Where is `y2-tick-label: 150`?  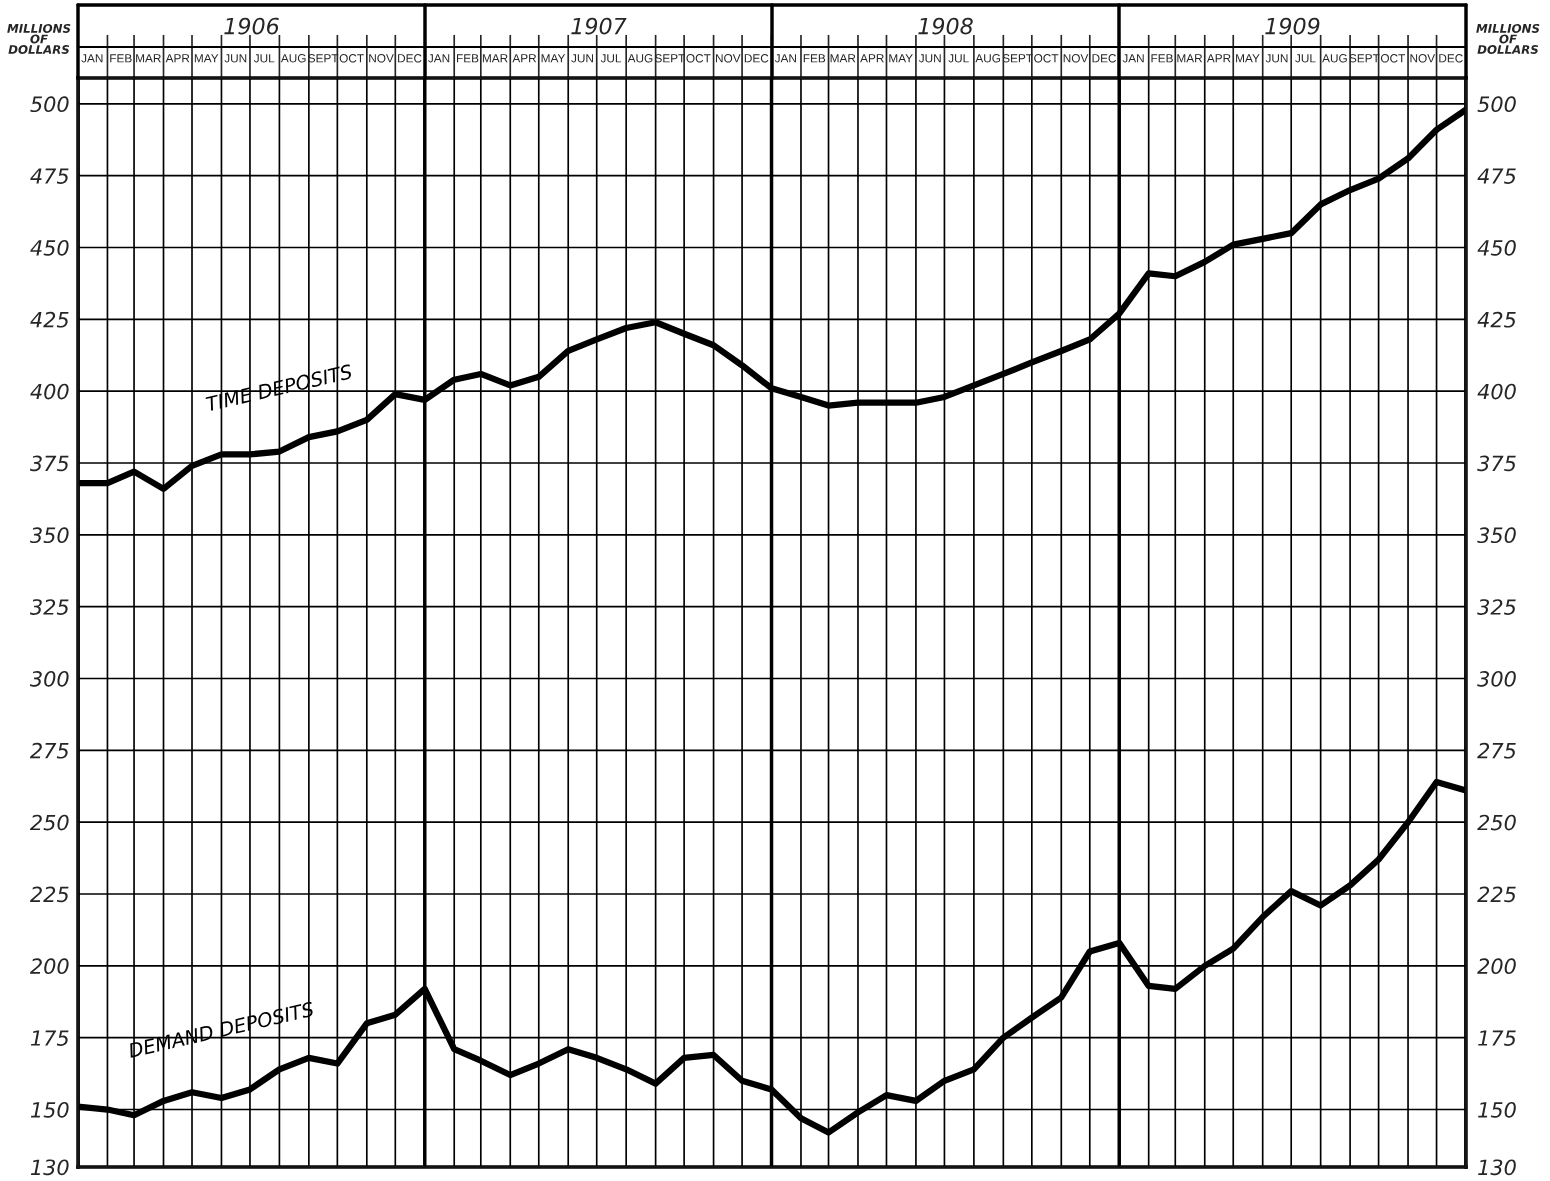 y2-tick-label: 150 is located at coordinates (1497, 1109).